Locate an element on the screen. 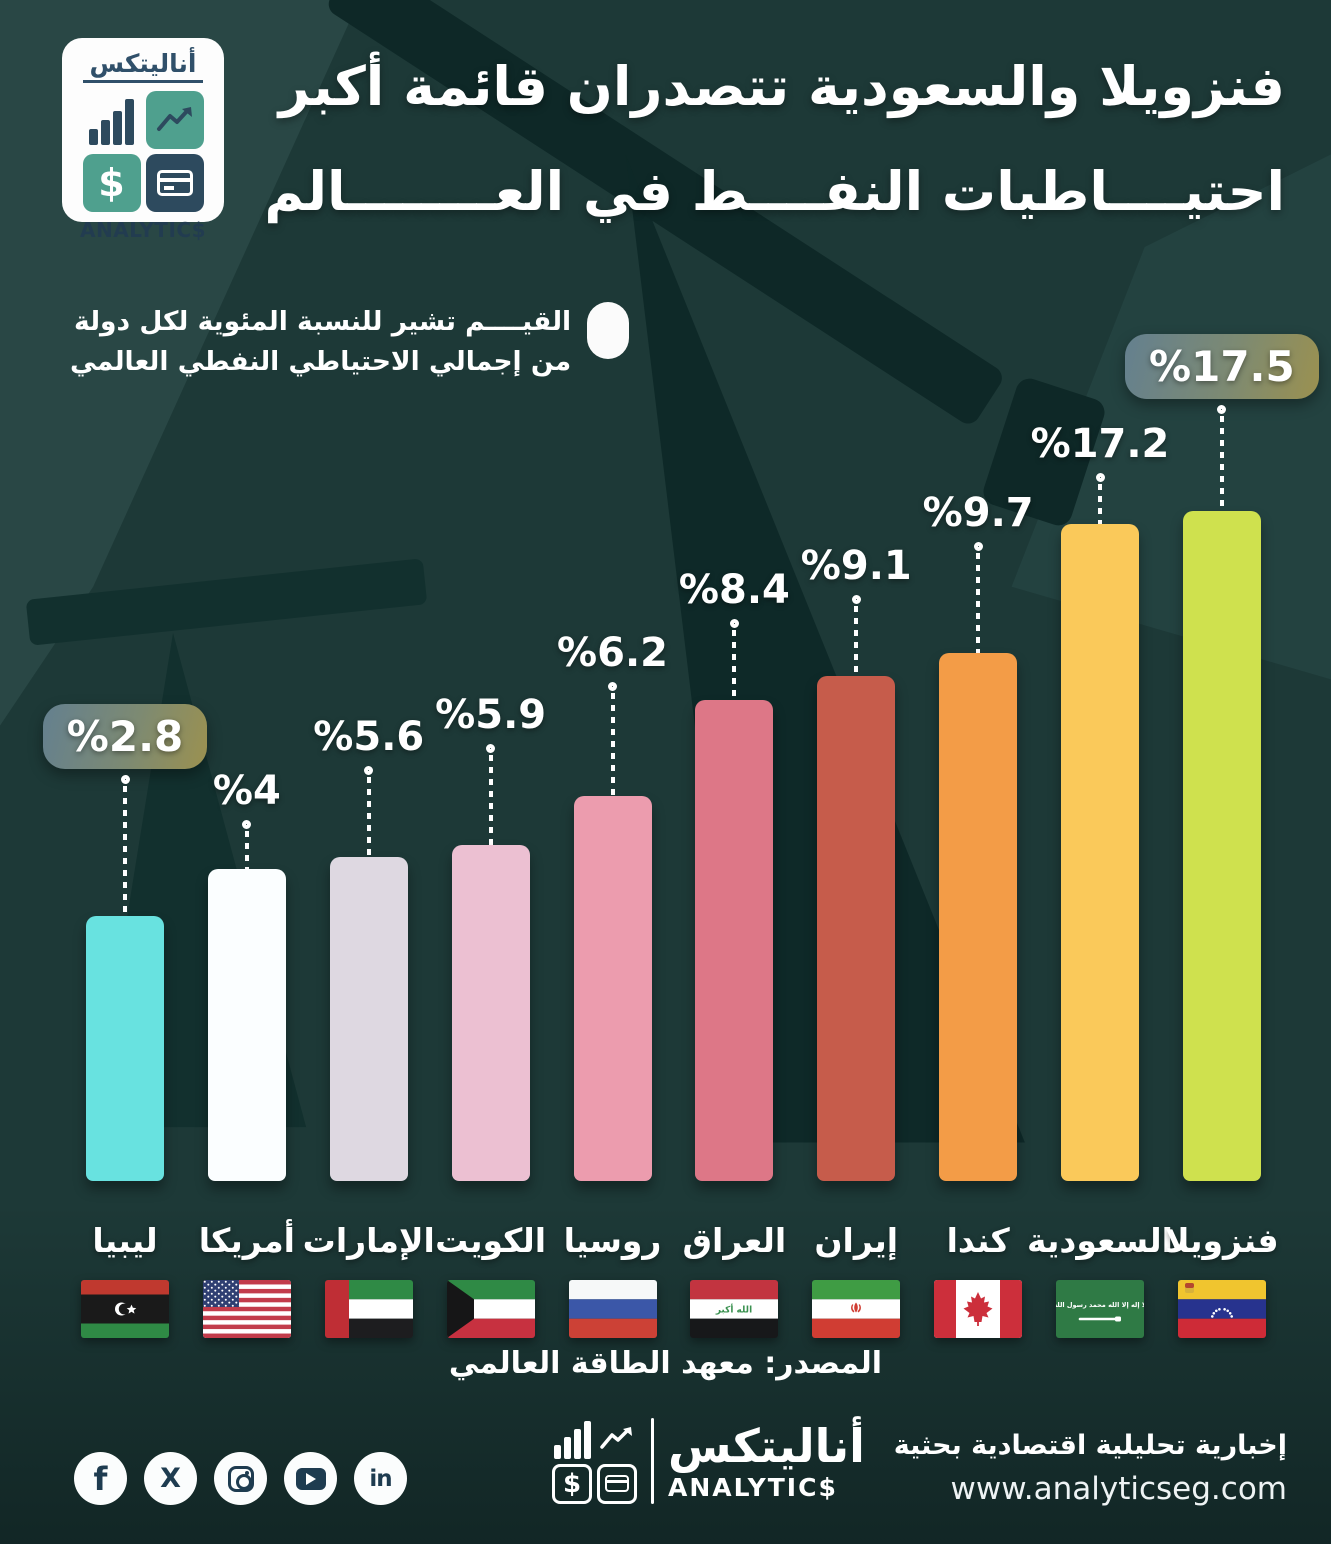 The width and height of the screenshot is (1331, 1544). chart-column-iran: %9.1 إيران is located at coordinates (856, 940).